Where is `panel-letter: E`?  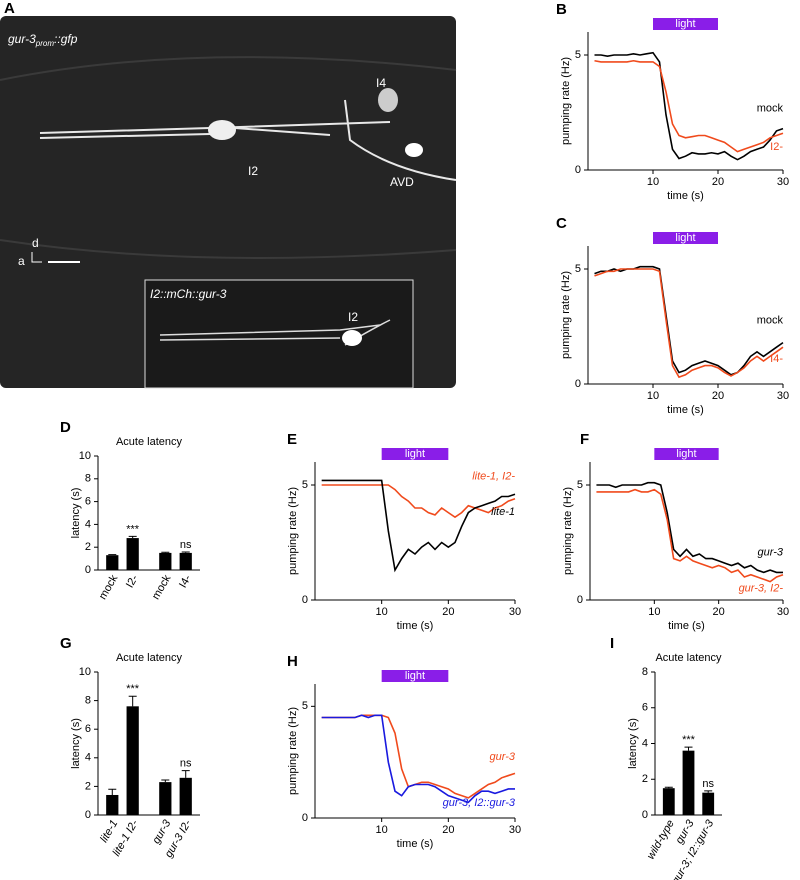
panel-letter: E is located at coordinates (292, 439).